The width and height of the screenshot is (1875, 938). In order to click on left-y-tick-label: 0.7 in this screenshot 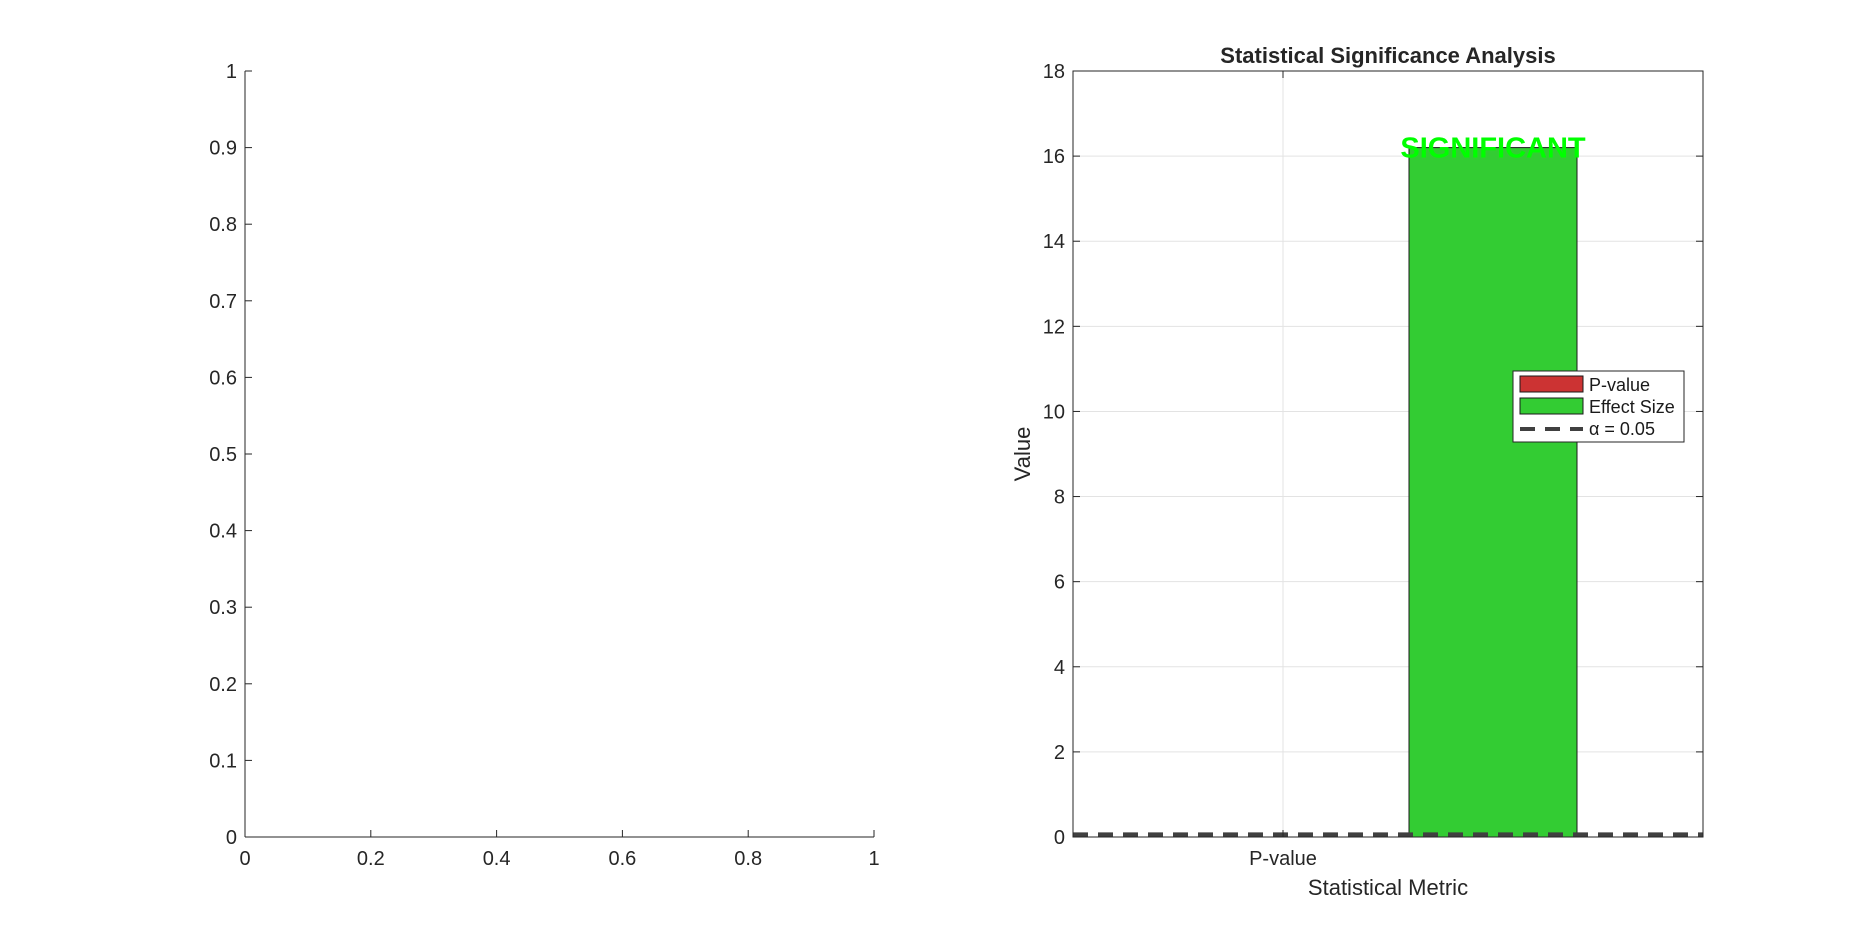, I will do `click(223, 302)`.